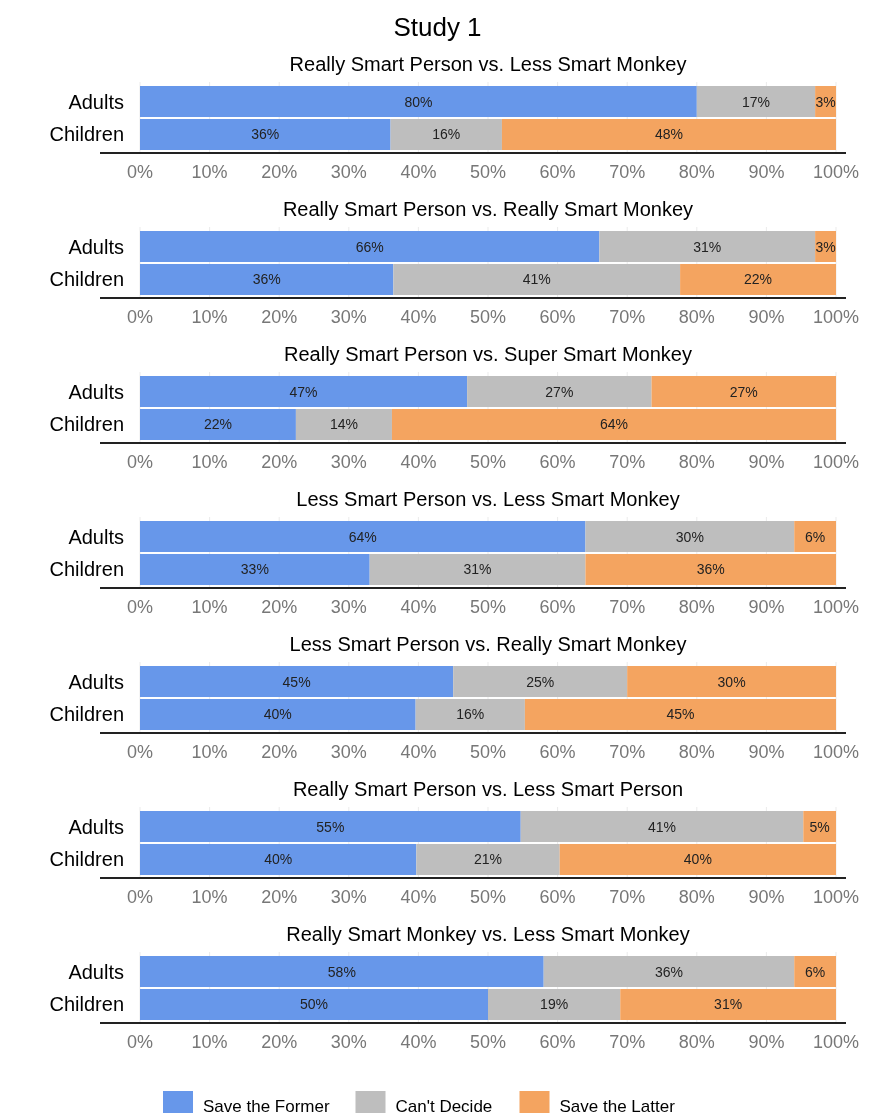 The height and width of the screenshot is (1117, 875). Describe the element at coordinates (488, 354) in the screenshot. I see `chart-title: Really Smart Person vs. Super Smart Monkey` at that location.